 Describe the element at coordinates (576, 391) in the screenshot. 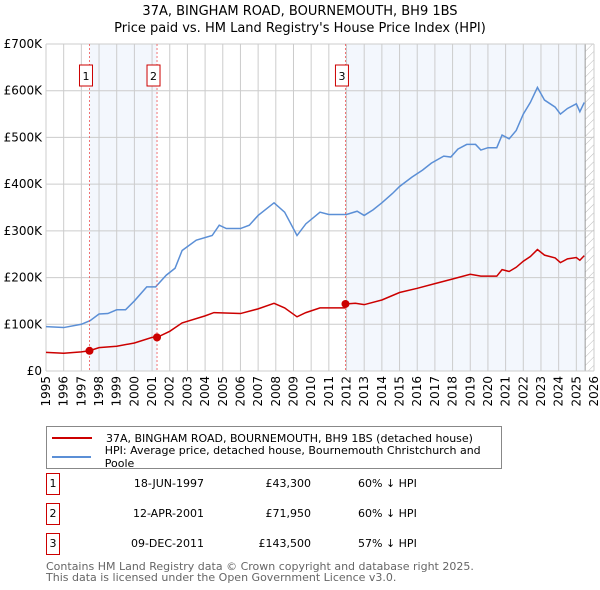

I see `x-tick-label: 2025` at that location.